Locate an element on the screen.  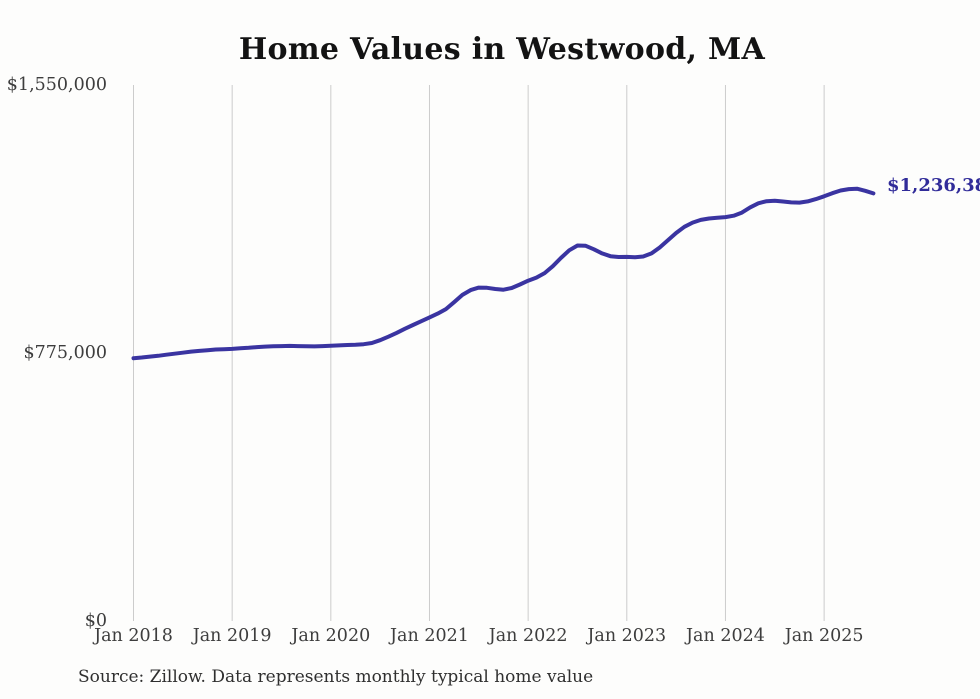
x-axis-label-jan-2018: Jan 2018 is located at coordinates (133, 636).